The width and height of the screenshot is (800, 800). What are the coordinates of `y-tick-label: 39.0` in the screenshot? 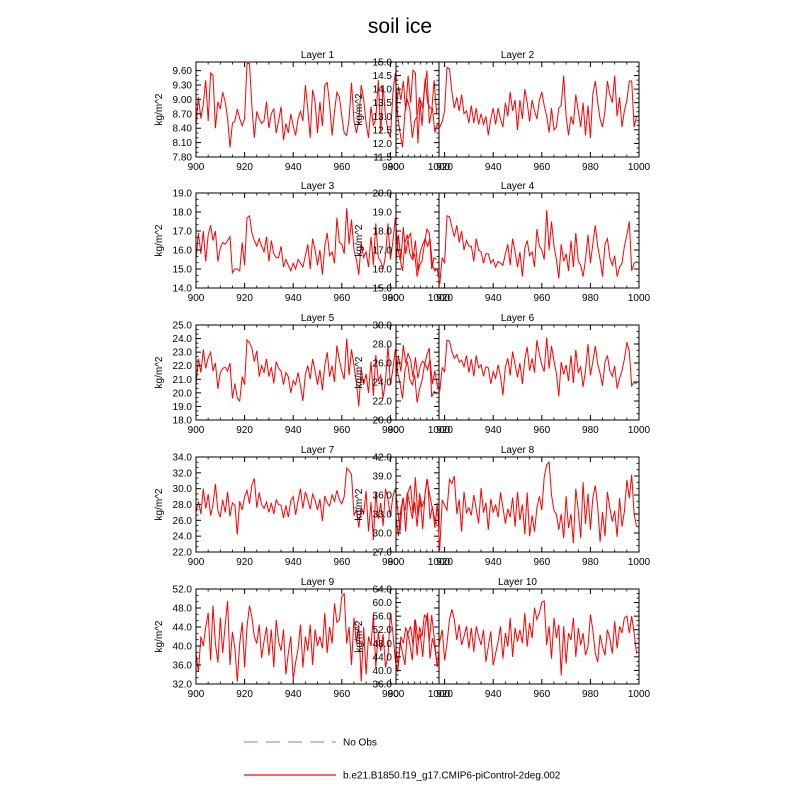 It's located at (383, 477).